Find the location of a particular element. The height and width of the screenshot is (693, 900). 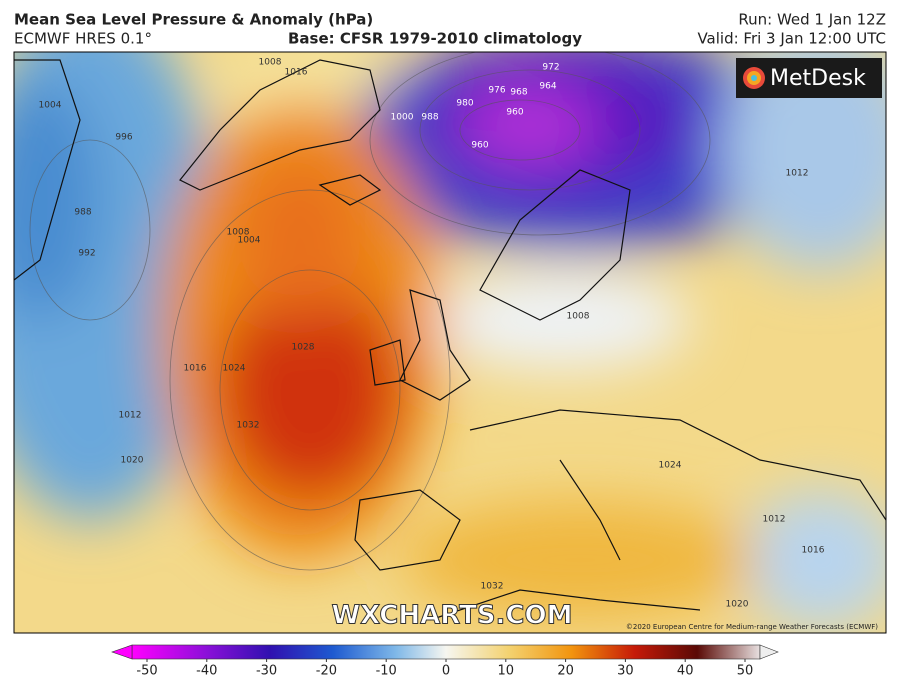

logo-icon is located at coordinates (754, 78).